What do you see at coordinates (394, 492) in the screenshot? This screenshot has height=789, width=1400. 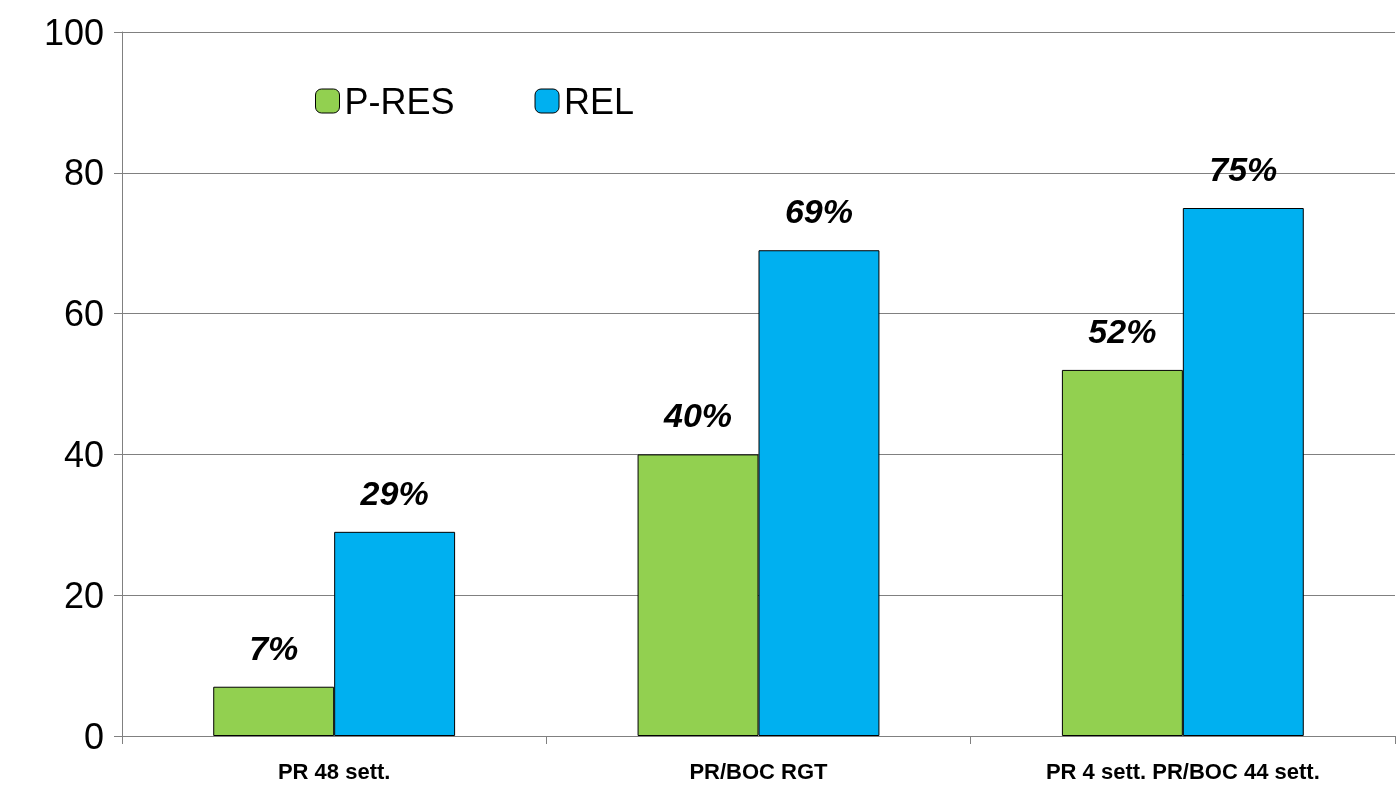 I see `data-label: 29%` at bounding box center [394, 492].